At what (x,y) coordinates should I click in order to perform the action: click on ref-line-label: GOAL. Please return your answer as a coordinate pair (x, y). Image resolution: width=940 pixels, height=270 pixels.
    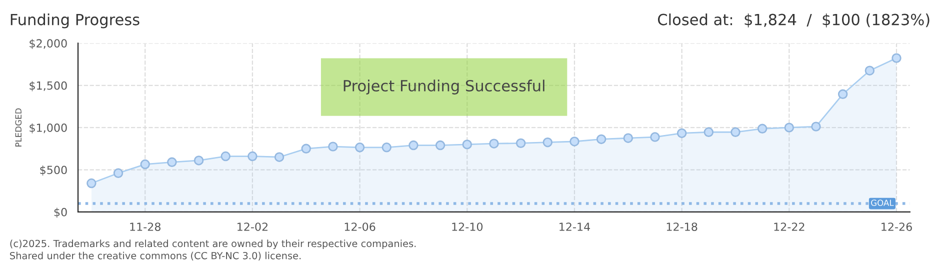
    Looking at the image, I should click on (882, 203).